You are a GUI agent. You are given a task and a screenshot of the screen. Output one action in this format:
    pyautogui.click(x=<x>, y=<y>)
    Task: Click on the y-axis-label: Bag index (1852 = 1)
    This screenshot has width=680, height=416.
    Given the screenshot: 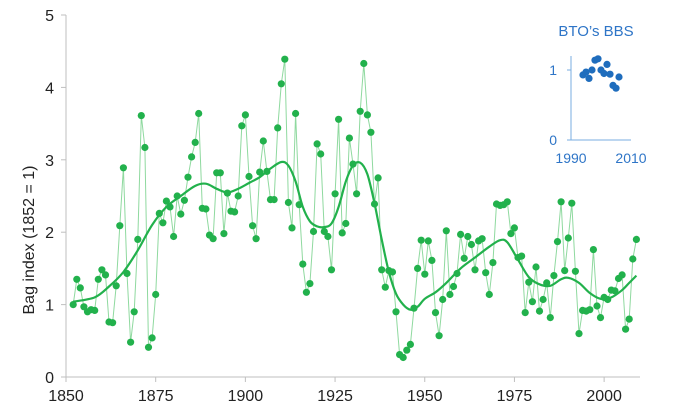 What is the action you would take?
    pyautogui.click(x=29, y=240)
    